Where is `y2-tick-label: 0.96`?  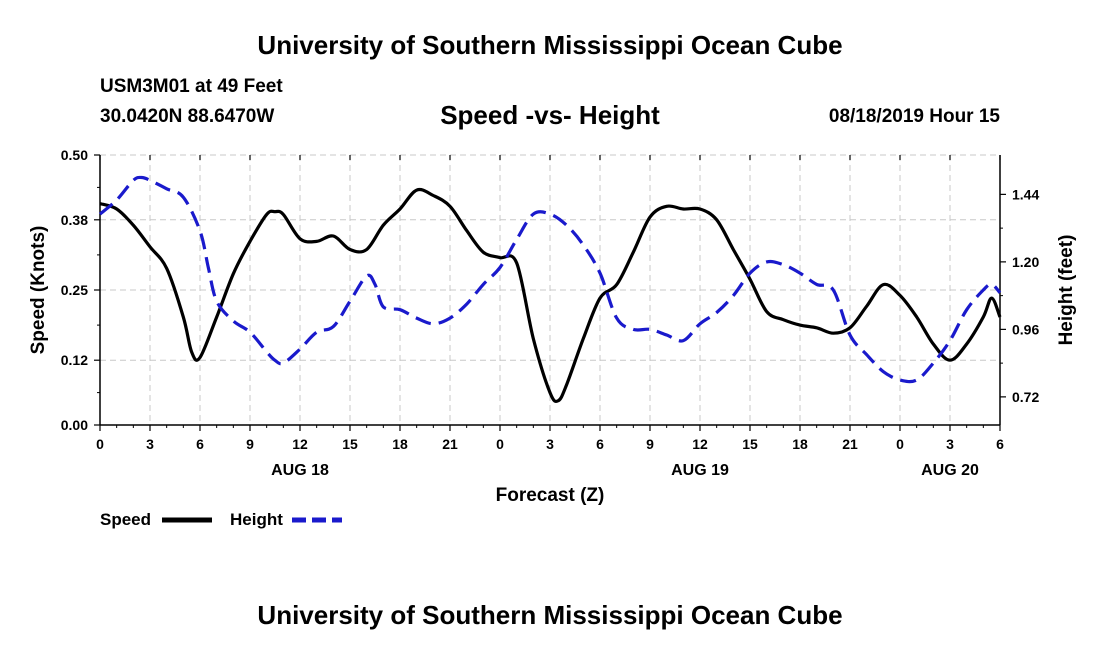
y2-tick-label: 0.96 is located at coordinates (1025, 329).